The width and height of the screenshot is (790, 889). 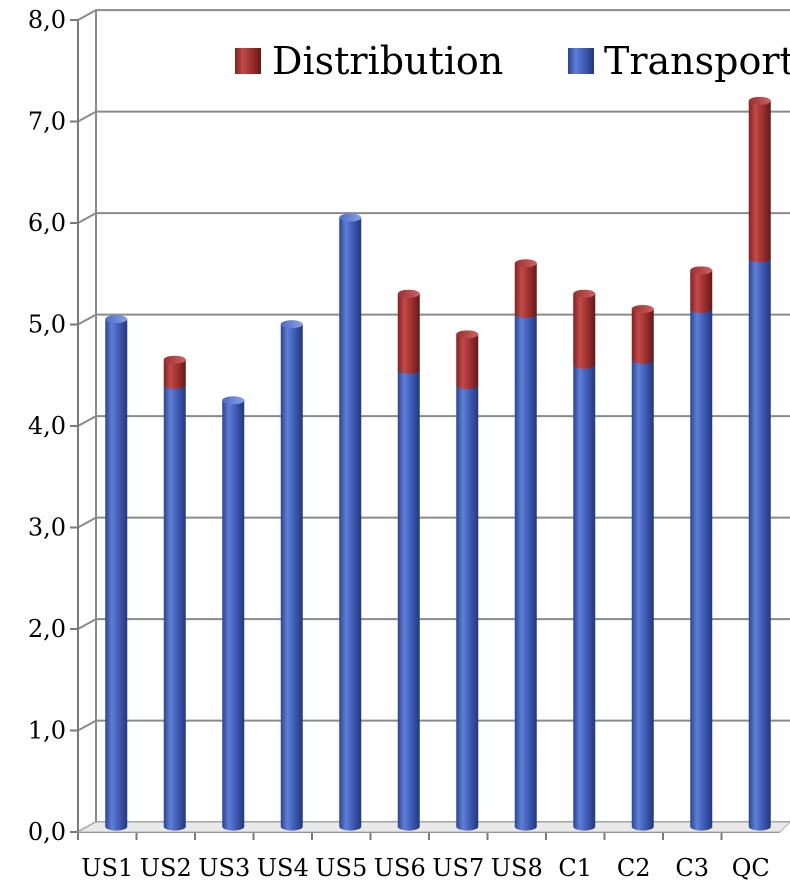 I want to click on bar-distribution-QC-body, so click(x=759, y=181).